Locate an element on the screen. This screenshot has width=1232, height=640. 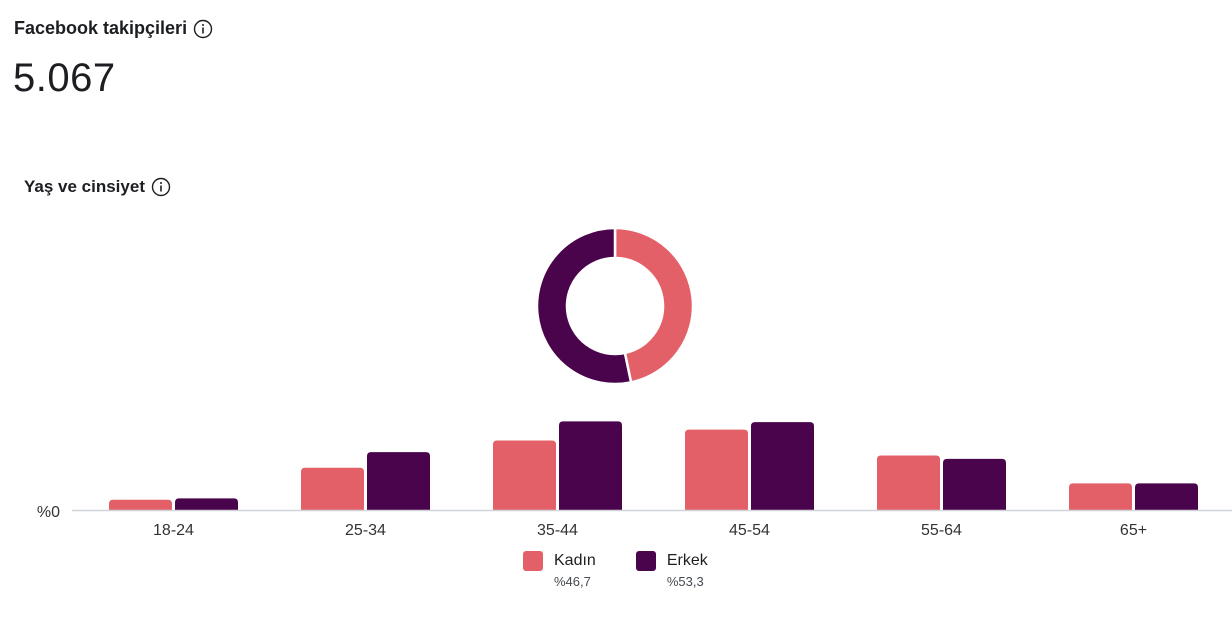
y-tick-label: %0 is located at coordinates (48, 512).